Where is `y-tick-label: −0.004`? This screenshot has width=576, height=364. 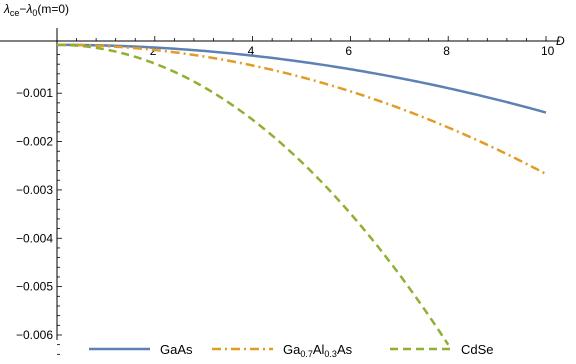 y-tick-label: −0.004 is located at coordinates (34, 238).